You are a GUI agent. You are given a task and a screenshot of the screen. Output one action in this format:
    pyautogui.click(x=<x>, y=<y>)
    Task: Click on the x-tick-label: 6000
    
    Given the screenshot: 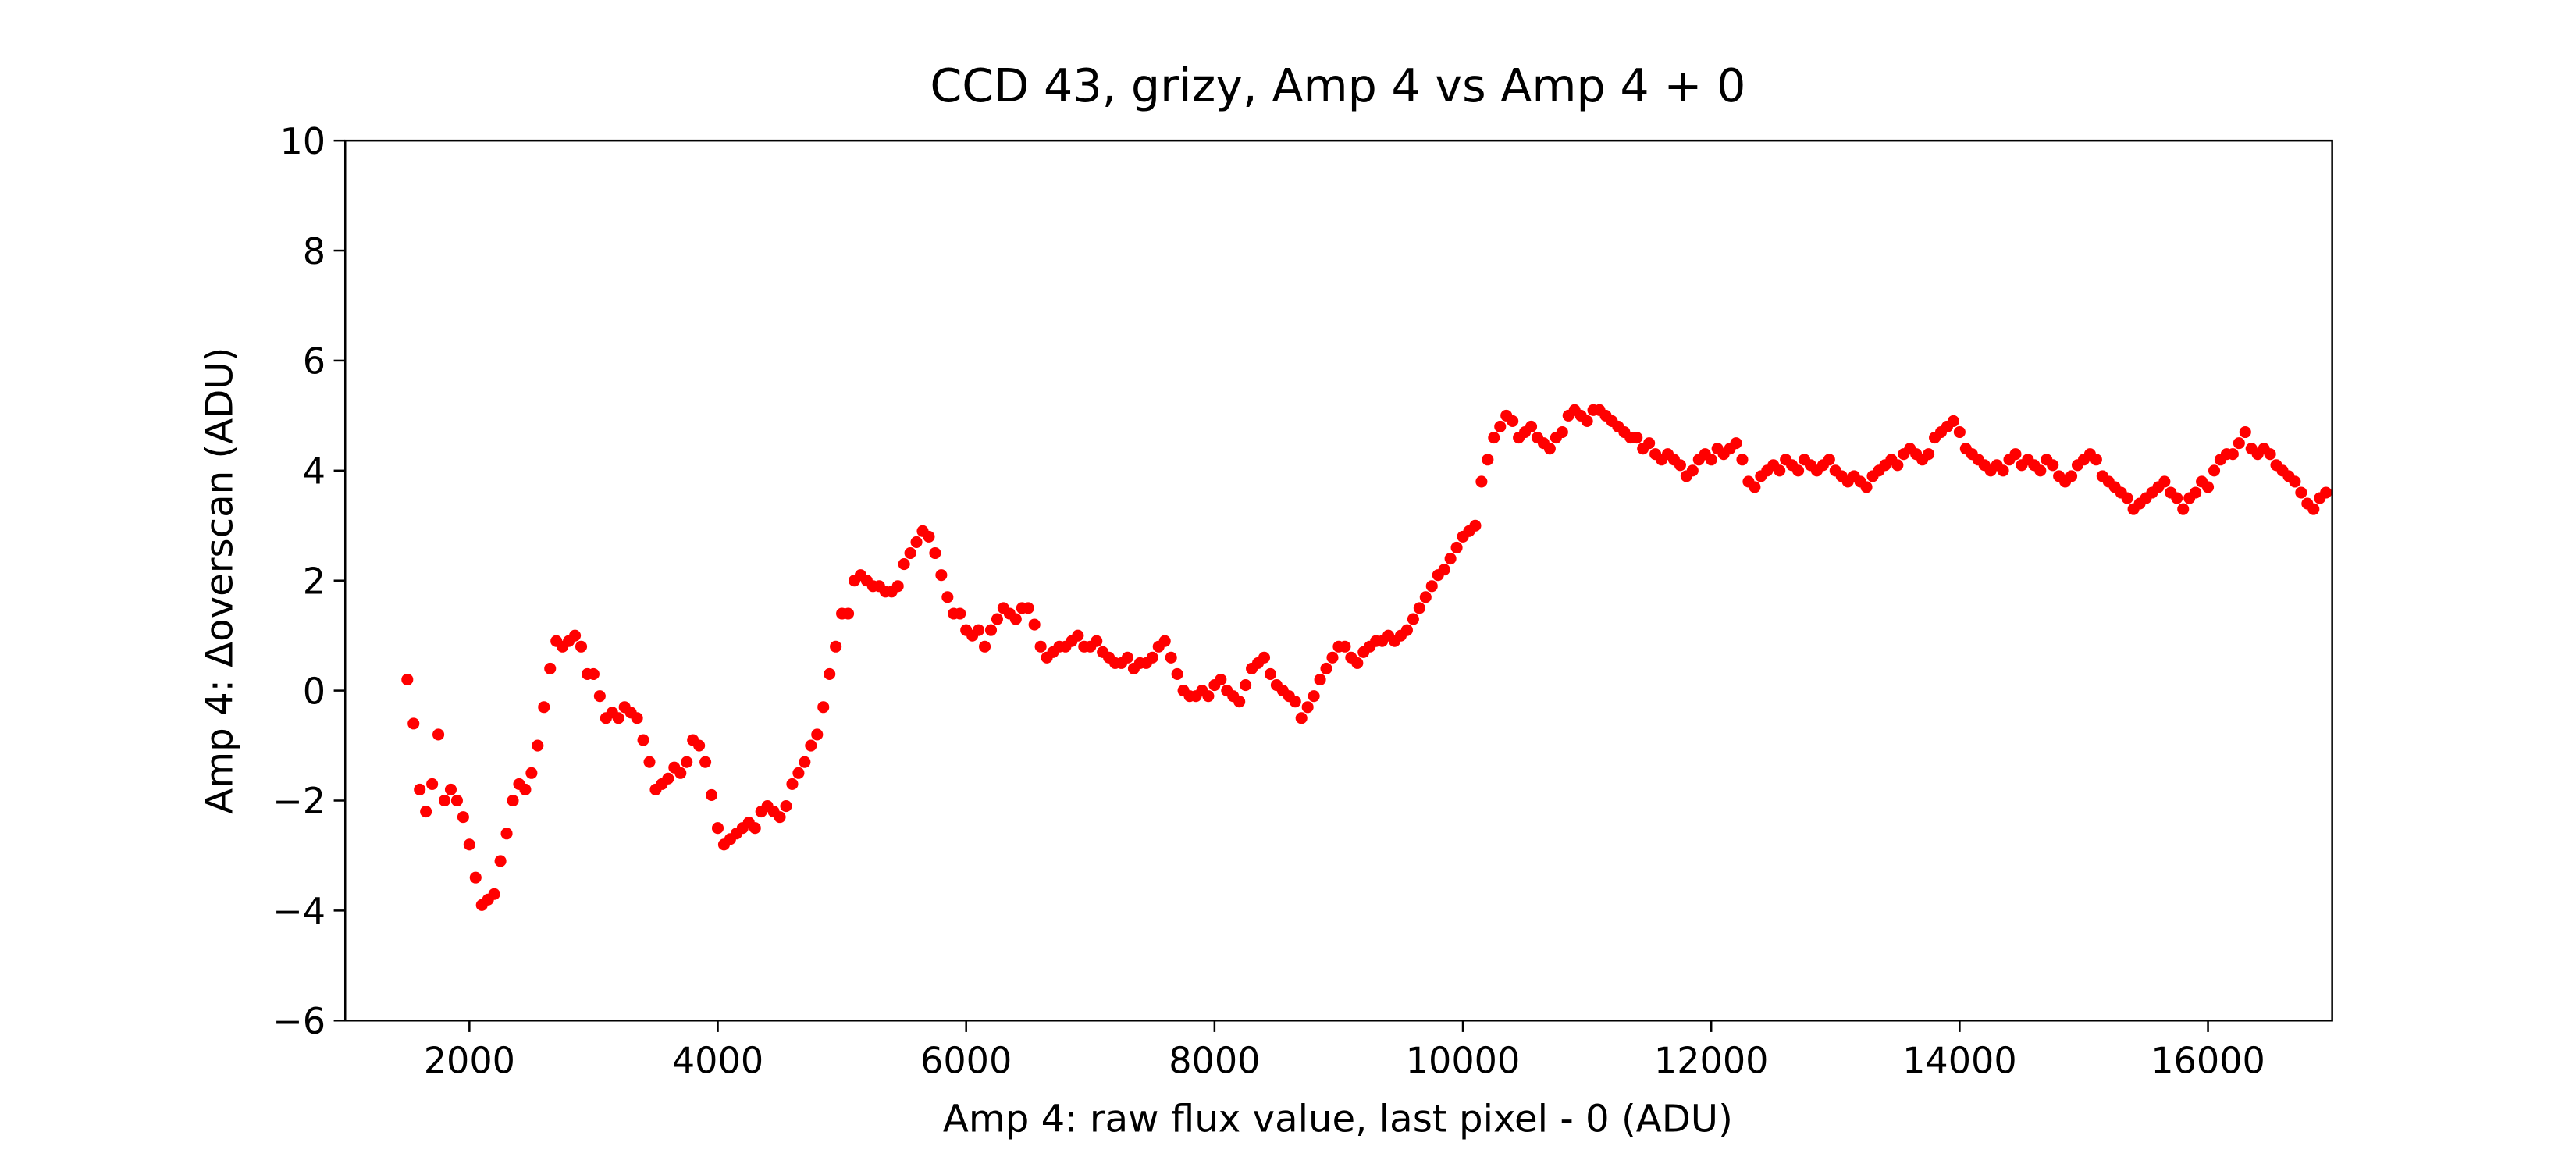 What is the action you would take?
    pyautogui.click(x=966, y=1060)
    